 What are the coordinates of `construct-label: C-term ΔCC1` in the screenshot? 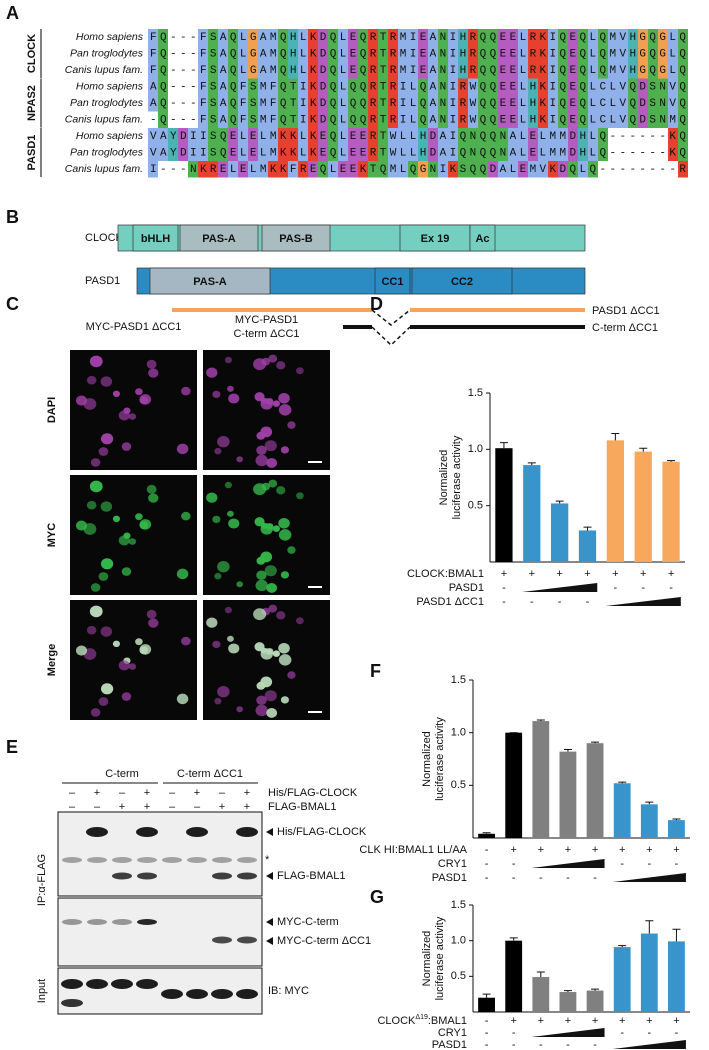 It's located at (625, 328).